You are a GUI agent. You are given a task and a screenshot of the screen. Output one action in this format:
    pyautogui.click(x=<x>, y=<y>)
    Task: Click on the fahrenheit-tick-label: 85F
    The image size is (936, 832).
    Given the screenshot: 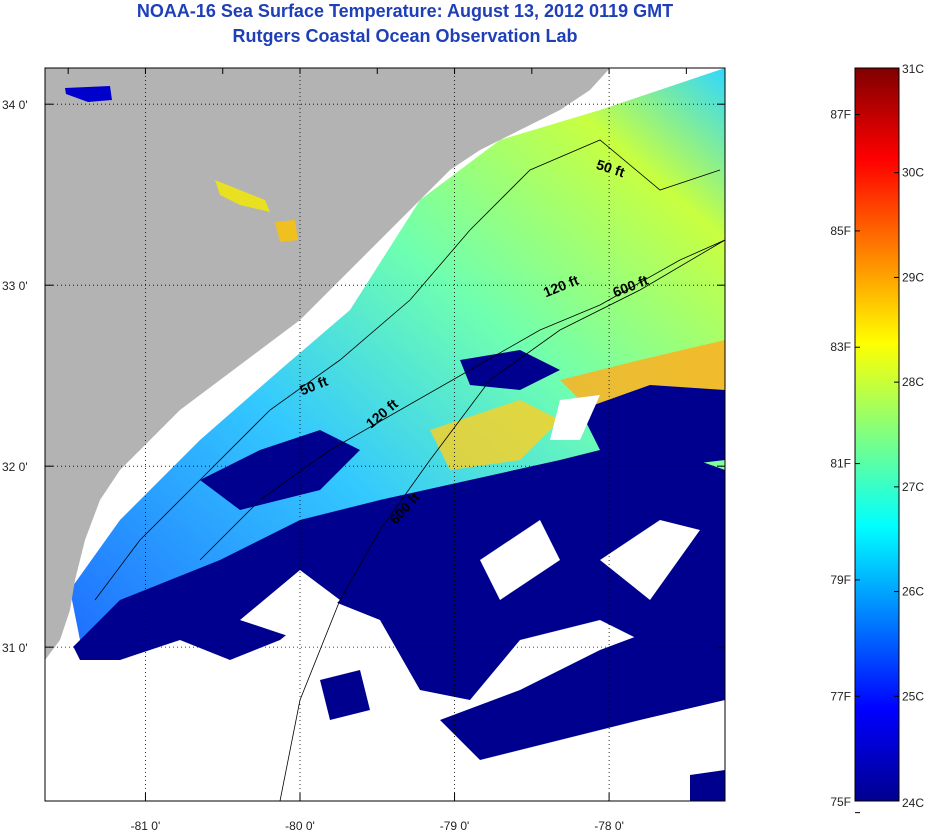 What is the action you would take?
    pyautogui.click(x=840, y=231)
    